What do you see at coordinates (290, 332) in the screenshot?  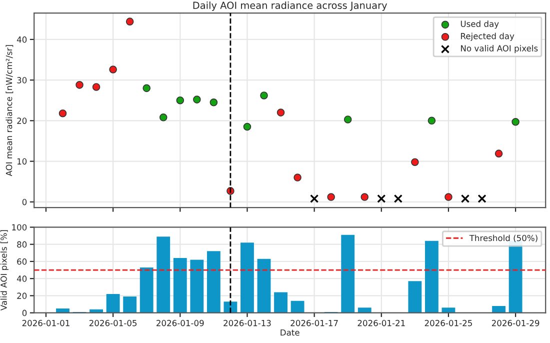 I see `x-axis-title: Date` at bounding box center [290, 332].